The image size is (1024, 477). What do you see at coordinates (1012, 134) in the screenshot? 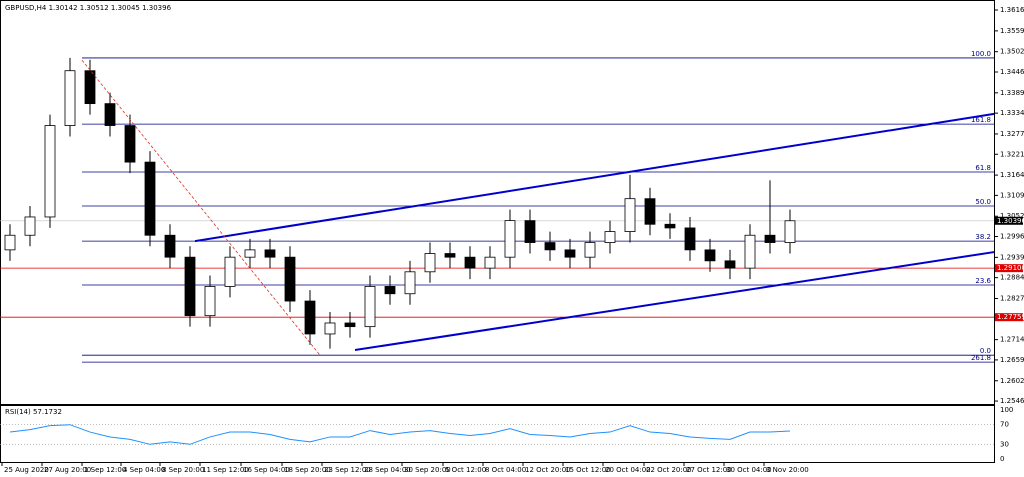
I see `y-tick-label: 1.32770` at bounding box center [1012, 134].